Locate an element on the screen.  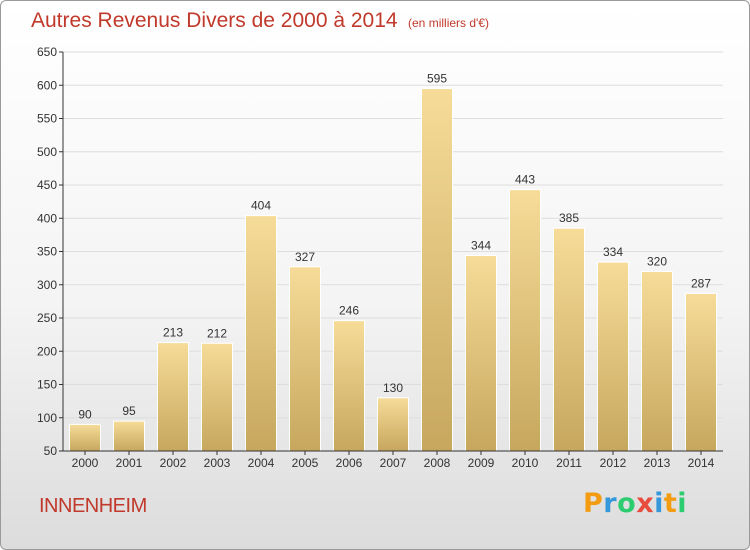
x-tick-label: 2008 is located at coordinates (437, 463).